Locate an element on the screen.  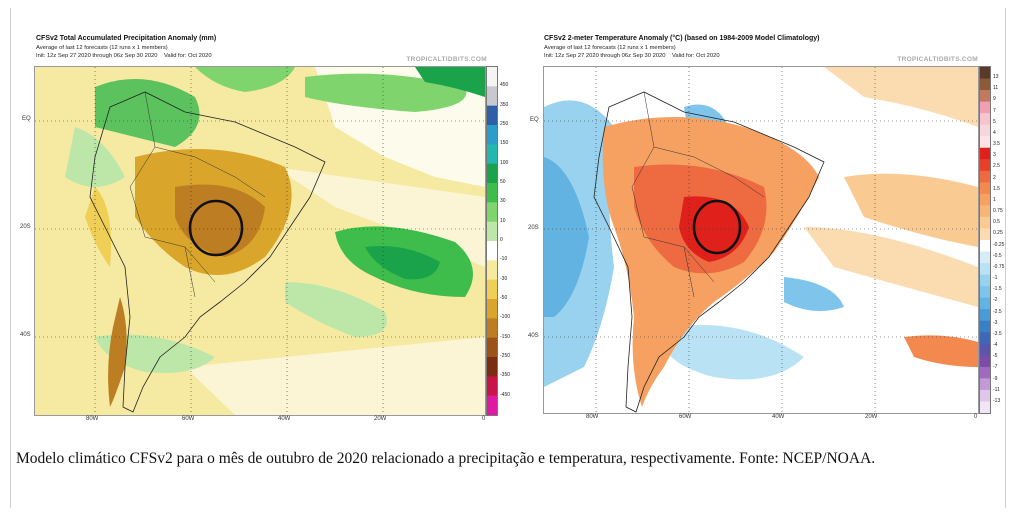
colorbar-tick-label: 0 is located at coordinates (501, 240).